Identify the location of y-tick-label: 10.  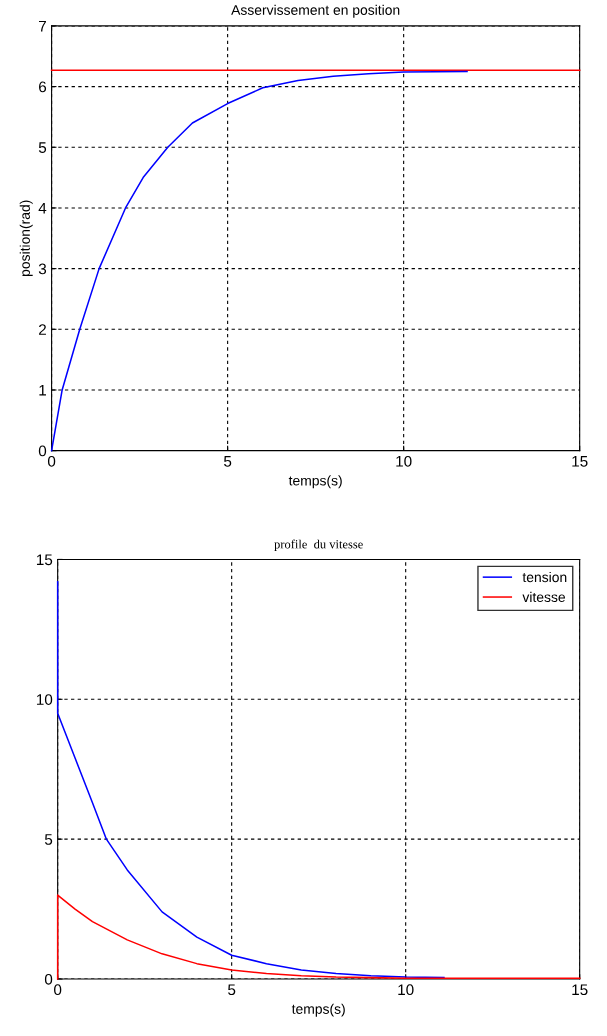
(44, 699).